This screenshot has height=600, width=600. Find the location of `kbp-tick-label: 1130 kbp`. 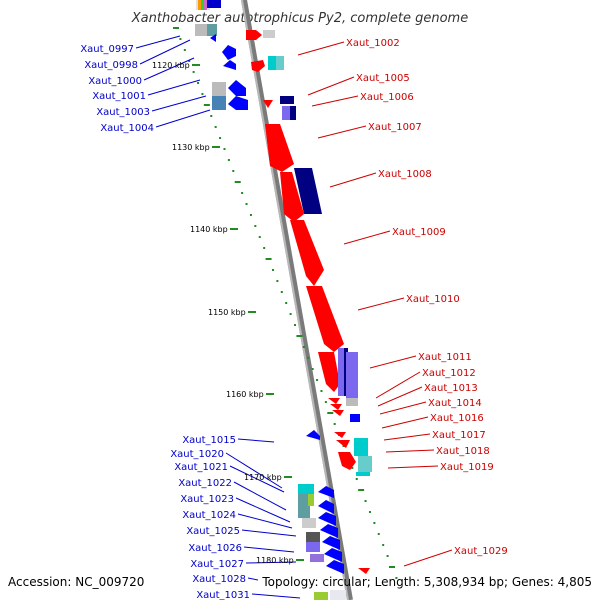

kbp-tick-label: 1130 kbp is located at coordinates (191, 147).